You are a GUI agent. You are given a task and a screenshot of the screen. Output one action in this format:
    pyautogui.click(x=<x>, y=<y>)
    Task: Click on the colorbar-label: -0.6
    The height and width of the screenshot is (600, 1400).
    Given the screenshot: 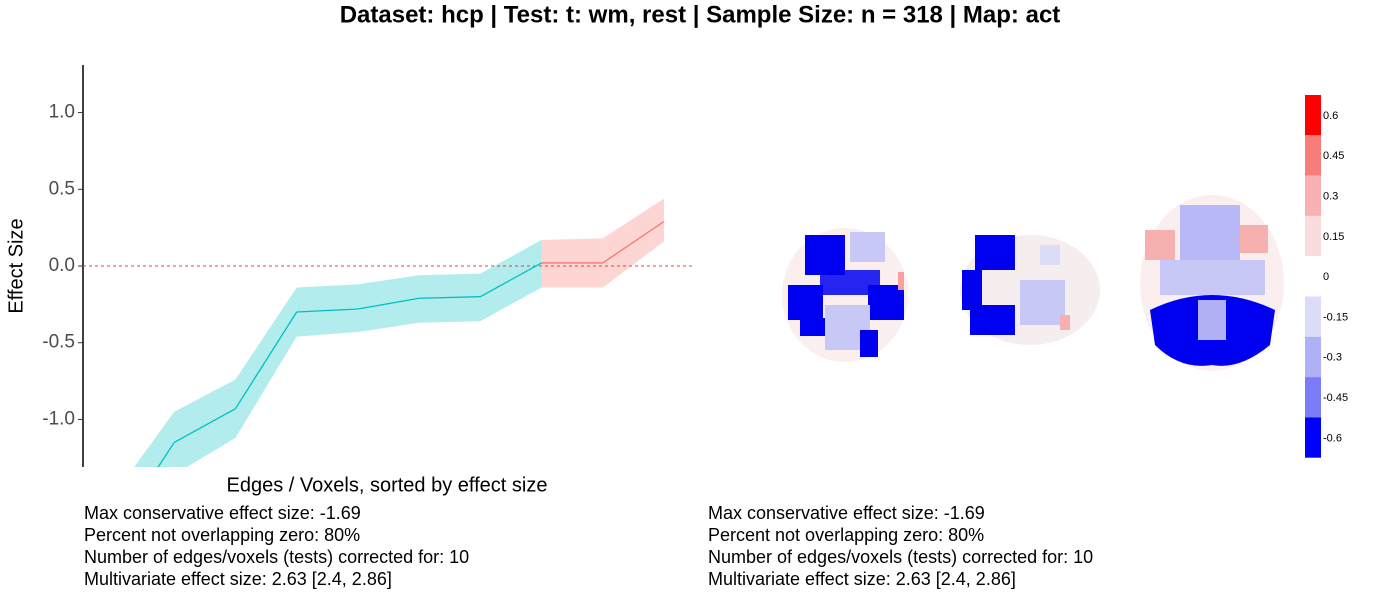 What is the action you would take?
    pyautogui.click(x=1332, y=438)
    